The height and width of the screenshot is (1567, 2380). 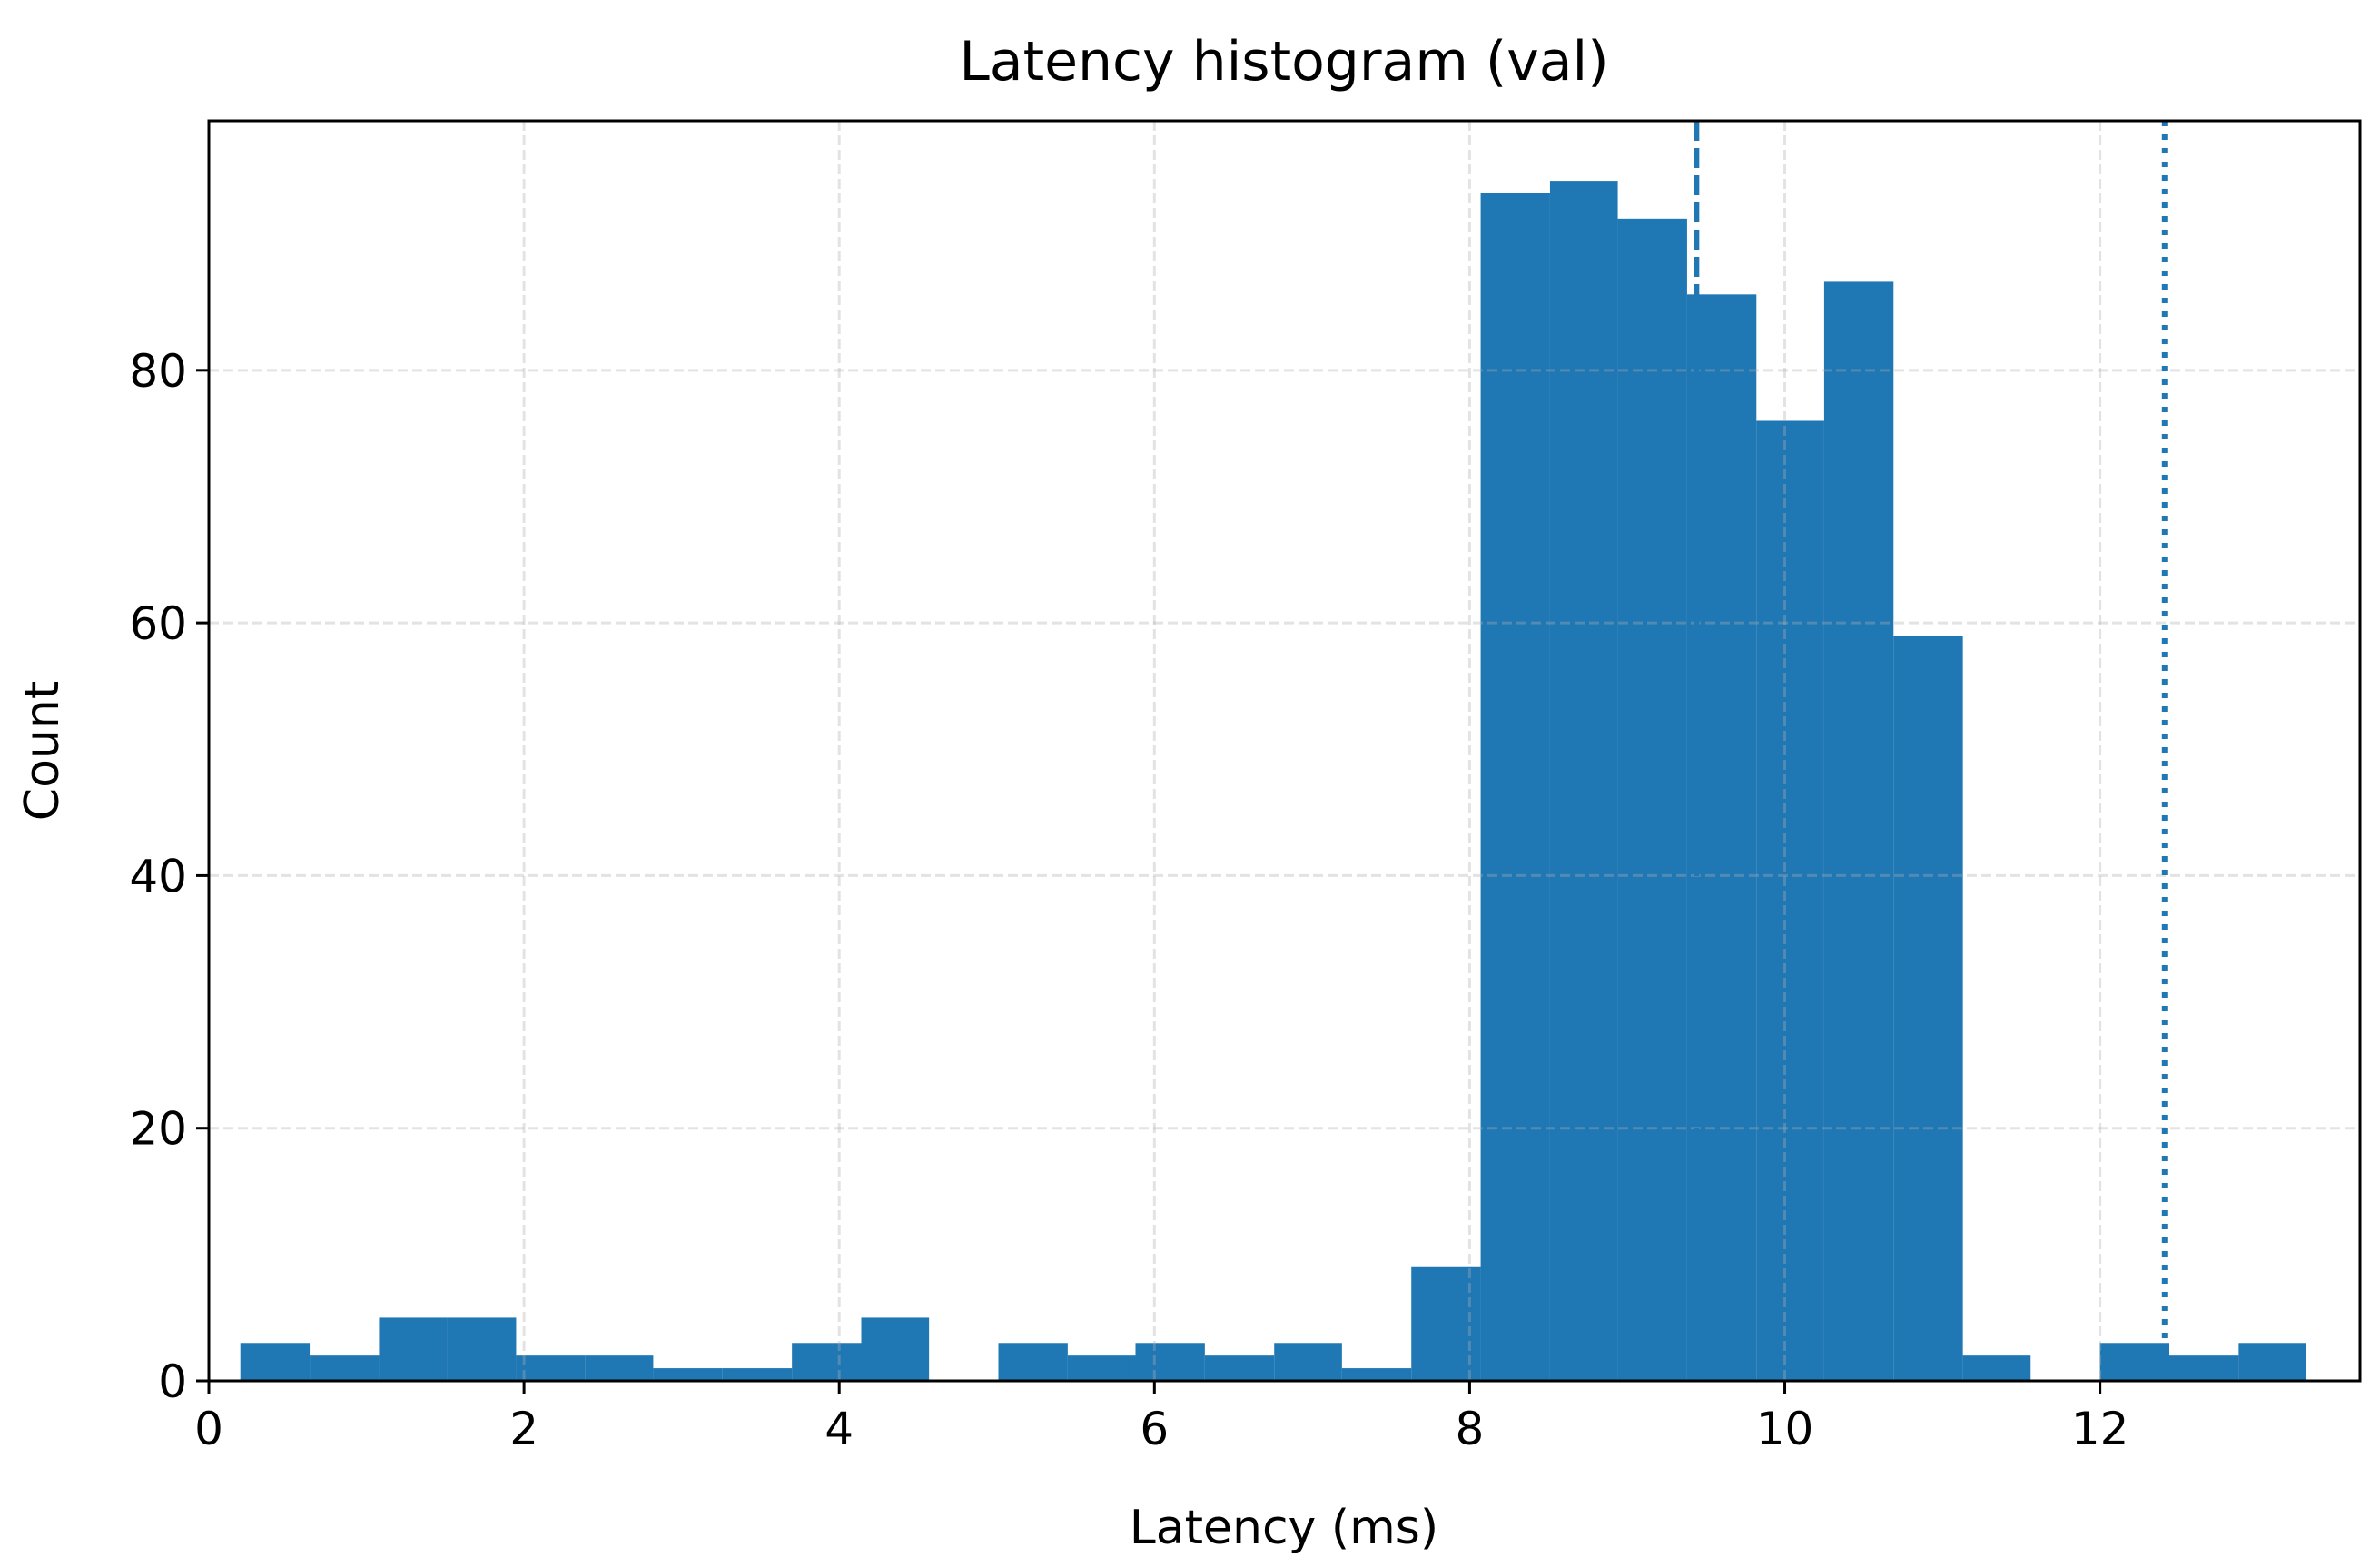 I want to click on y-tick-label: 40, so click(x=158, y=876).